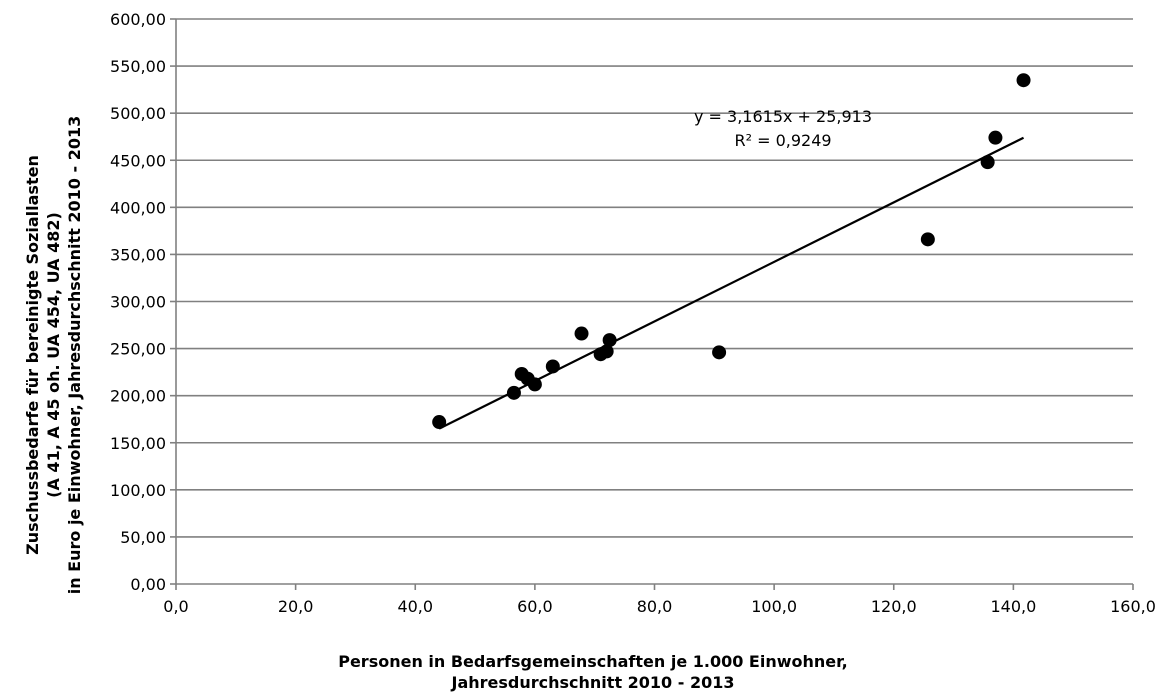 This screenshot has width=1165, height=700. I want to click on y-tick-label: 150,00, so click(138, 443).